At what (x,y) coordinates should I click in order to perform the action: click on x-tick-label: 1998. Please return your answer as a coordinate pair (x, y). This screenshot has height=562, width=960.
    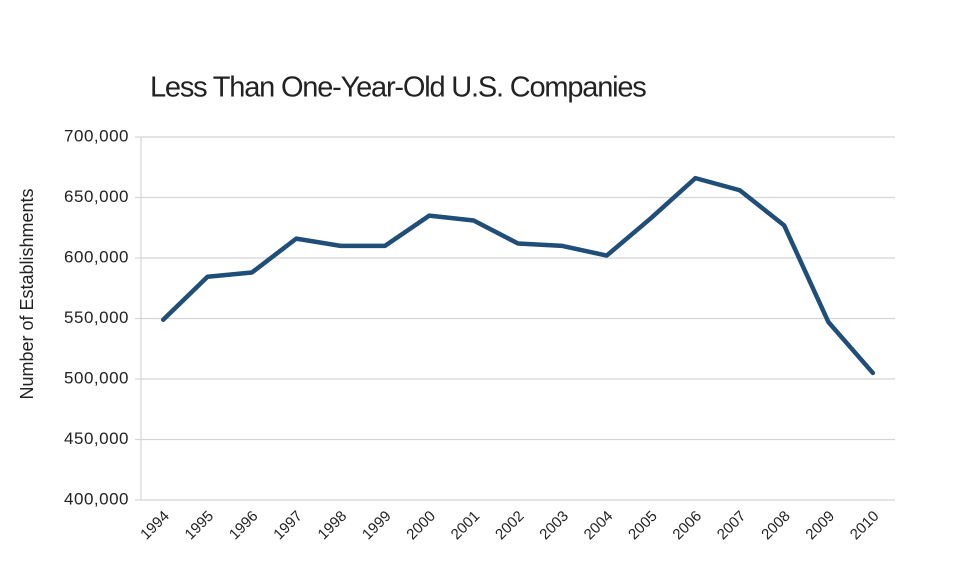
    Looking at the image, I should click on (333, 526).